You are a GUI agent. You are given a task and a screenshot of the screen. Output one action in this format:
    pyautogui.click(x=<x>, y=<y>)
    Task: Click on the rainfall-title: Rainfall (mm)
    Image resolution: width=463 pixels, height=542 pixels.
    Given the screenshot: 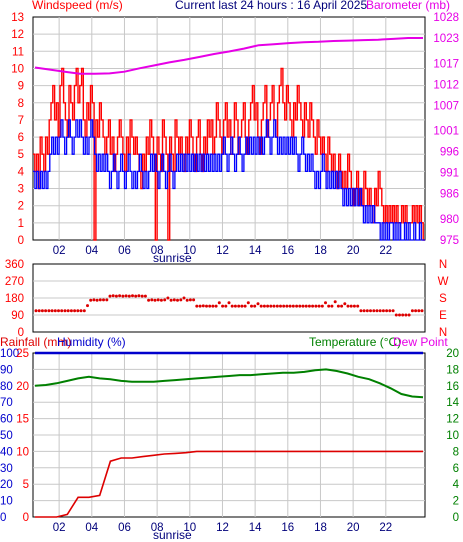 What is the action you would take?
    pyautogui.click(x=35, y=342)
    